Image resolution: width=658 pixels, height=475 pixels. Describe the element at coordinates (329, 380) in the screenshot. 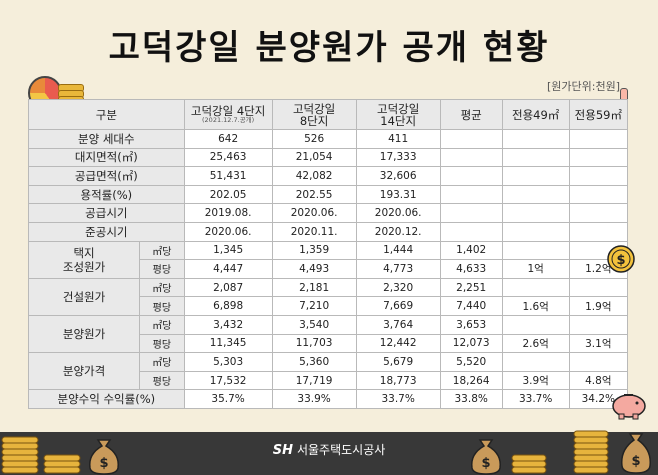

I see `table-row: 평당 17,532 17,719 18,773 18,264 3.9억 4.8억` at that location.